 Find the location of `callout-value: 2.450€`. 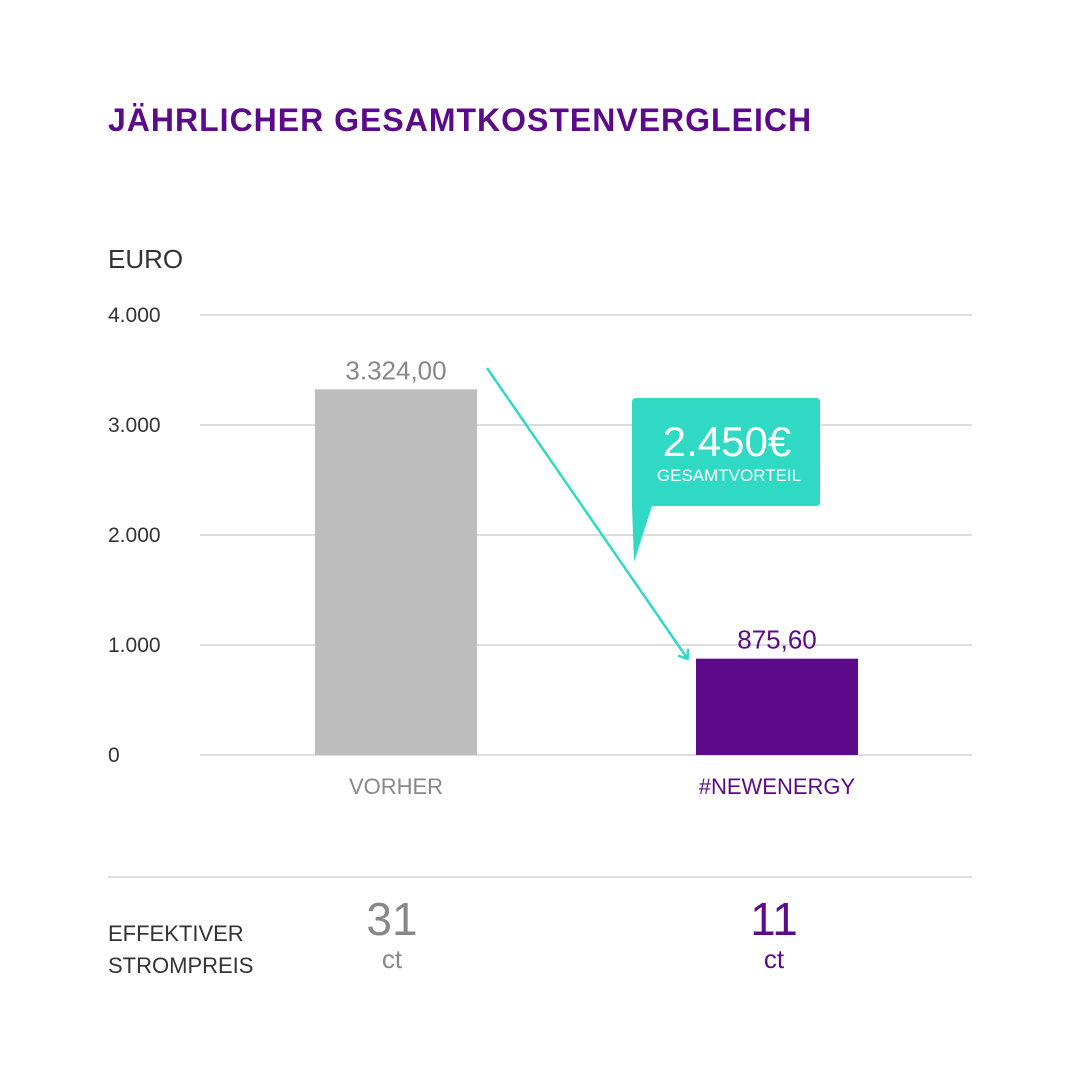

callout-value: 2.450€ is located at coordinates (727, 441).